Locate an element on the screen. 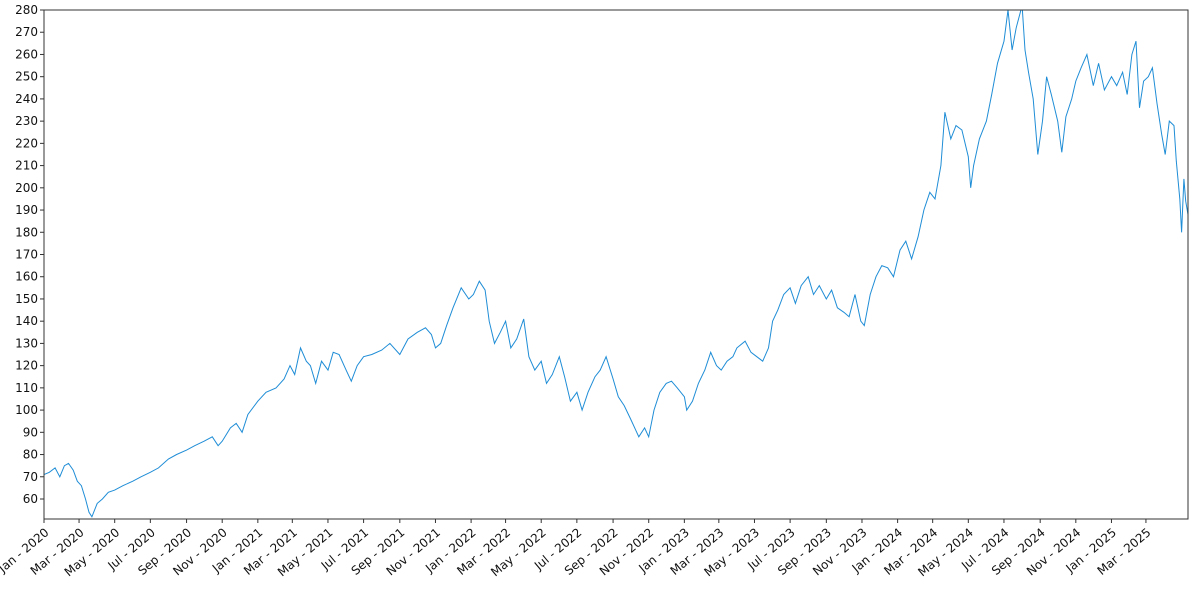 The image size is (1200, 604). y-tick-label: 140 is located at coordinates (26, 321).